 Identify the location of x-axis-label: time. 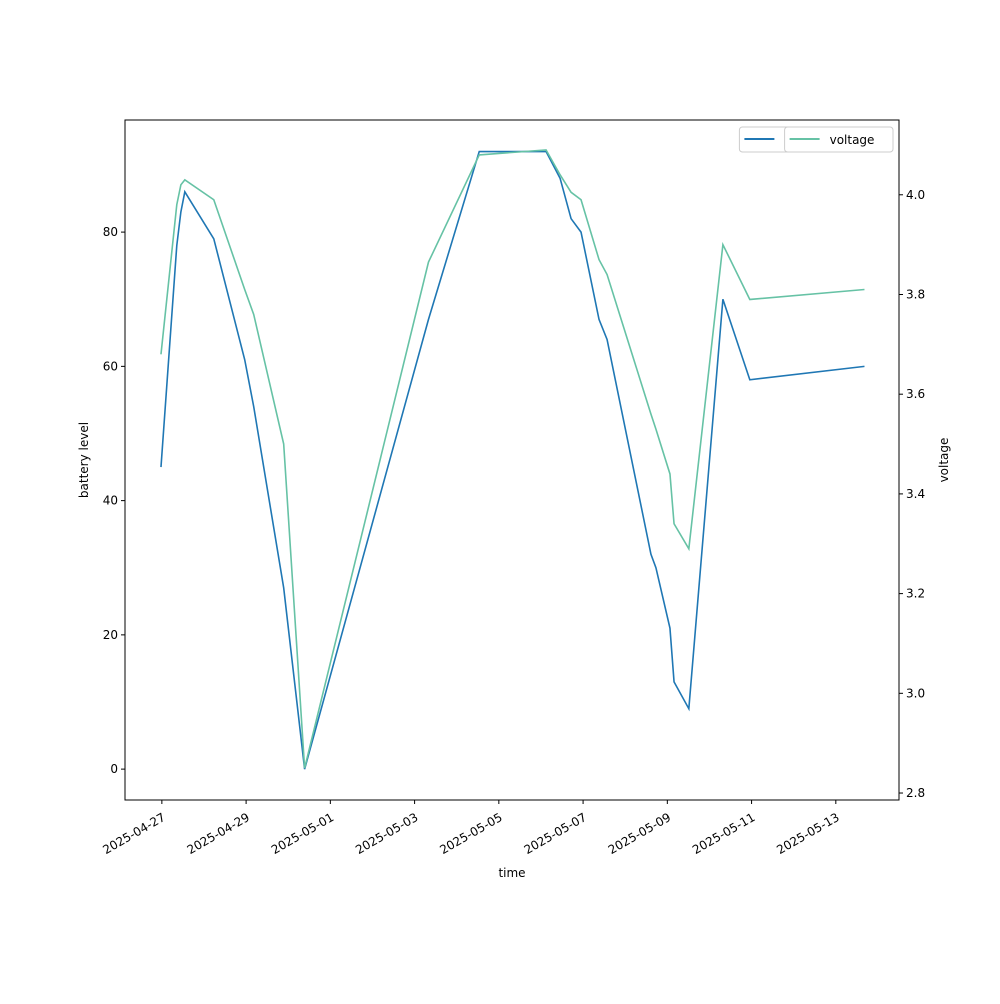
(511, 873).